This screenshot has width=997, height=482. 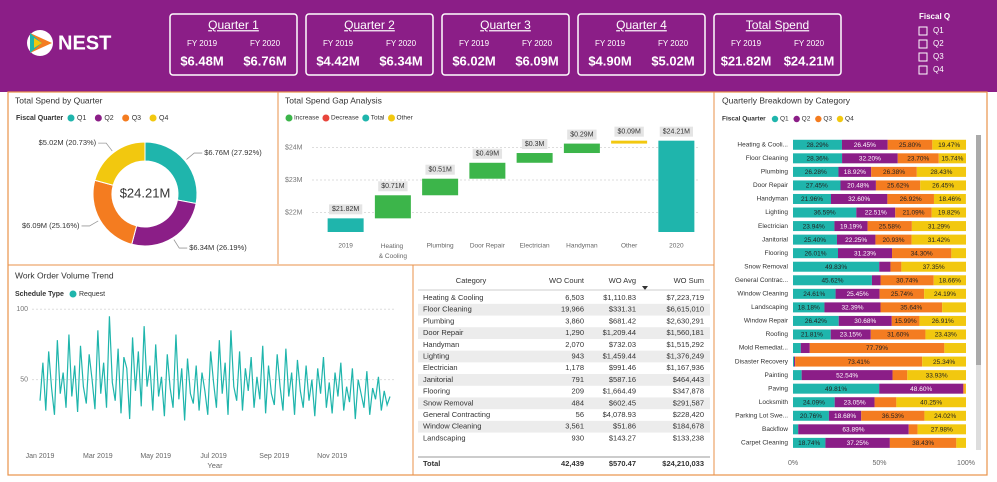 I want to click on segment-label: 25.45%, so click(x=858, y=294).